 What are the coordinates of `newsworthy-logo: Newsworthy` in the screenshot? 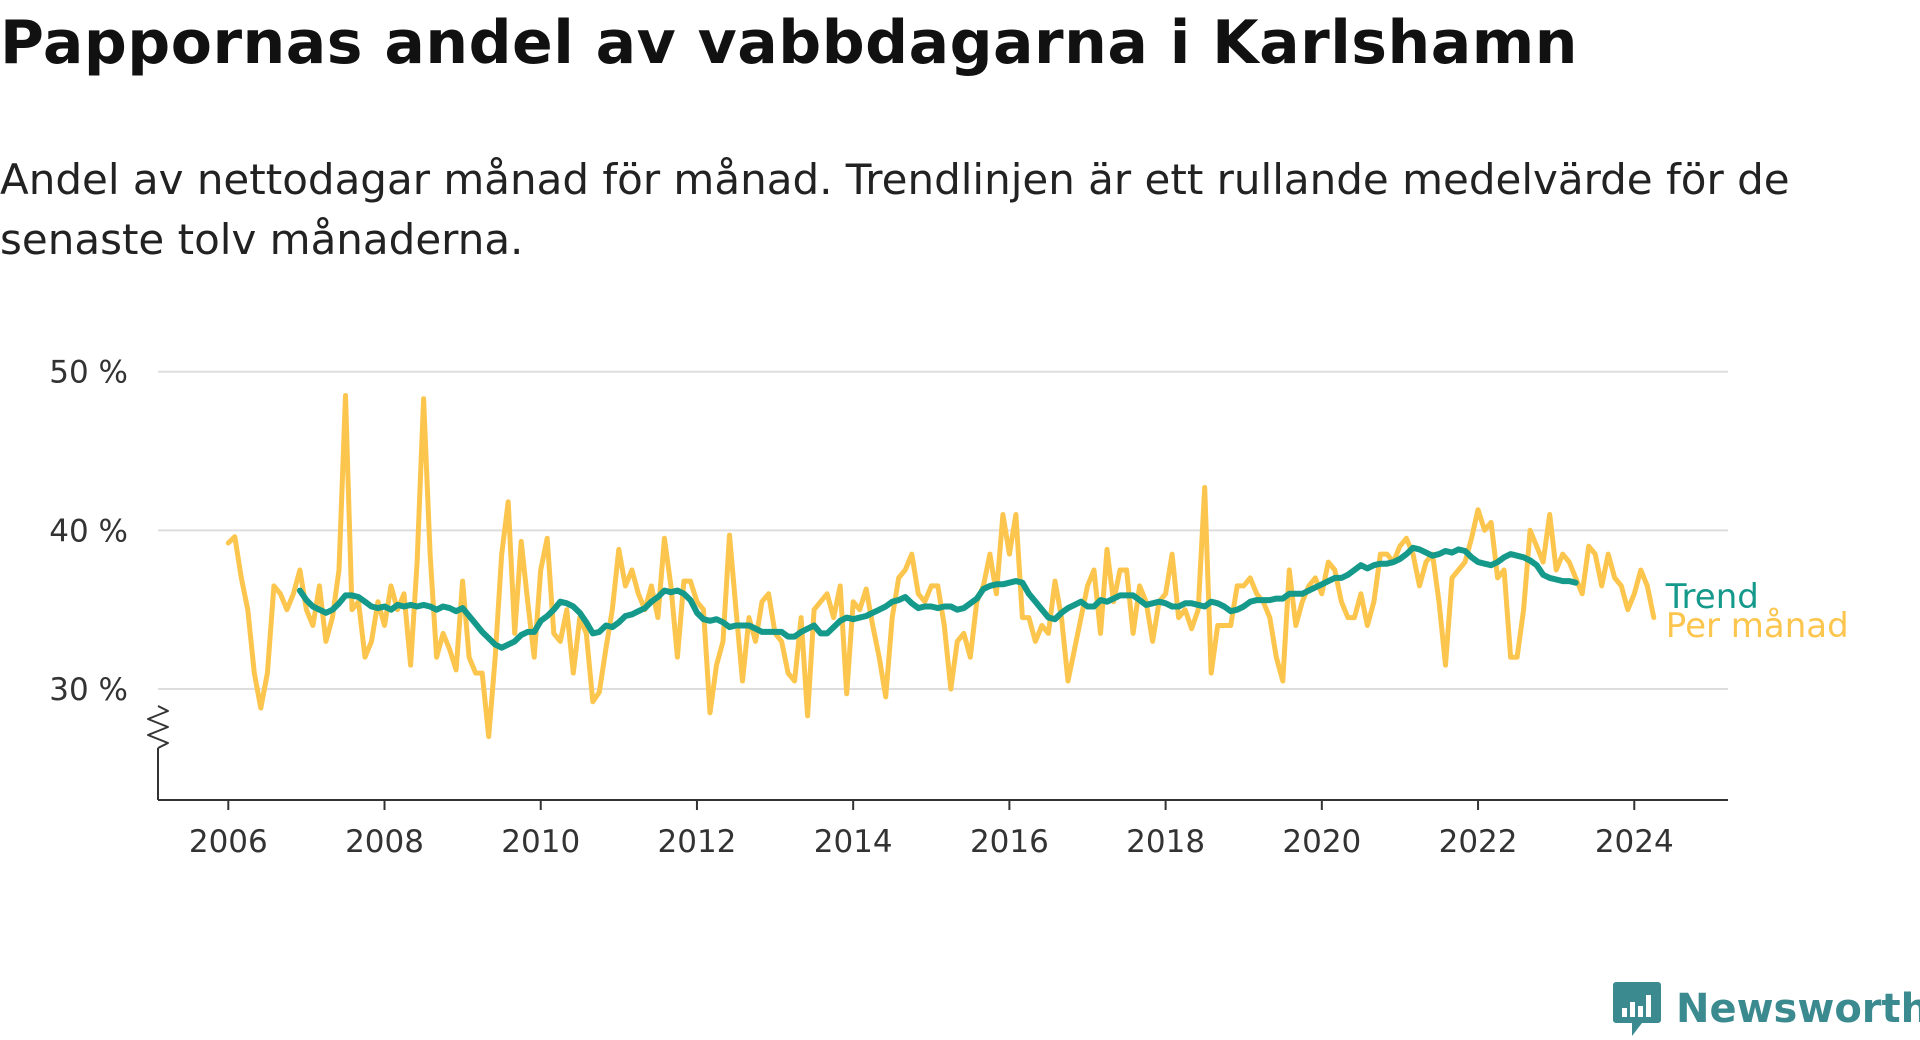 It's located at (1766, 1009).